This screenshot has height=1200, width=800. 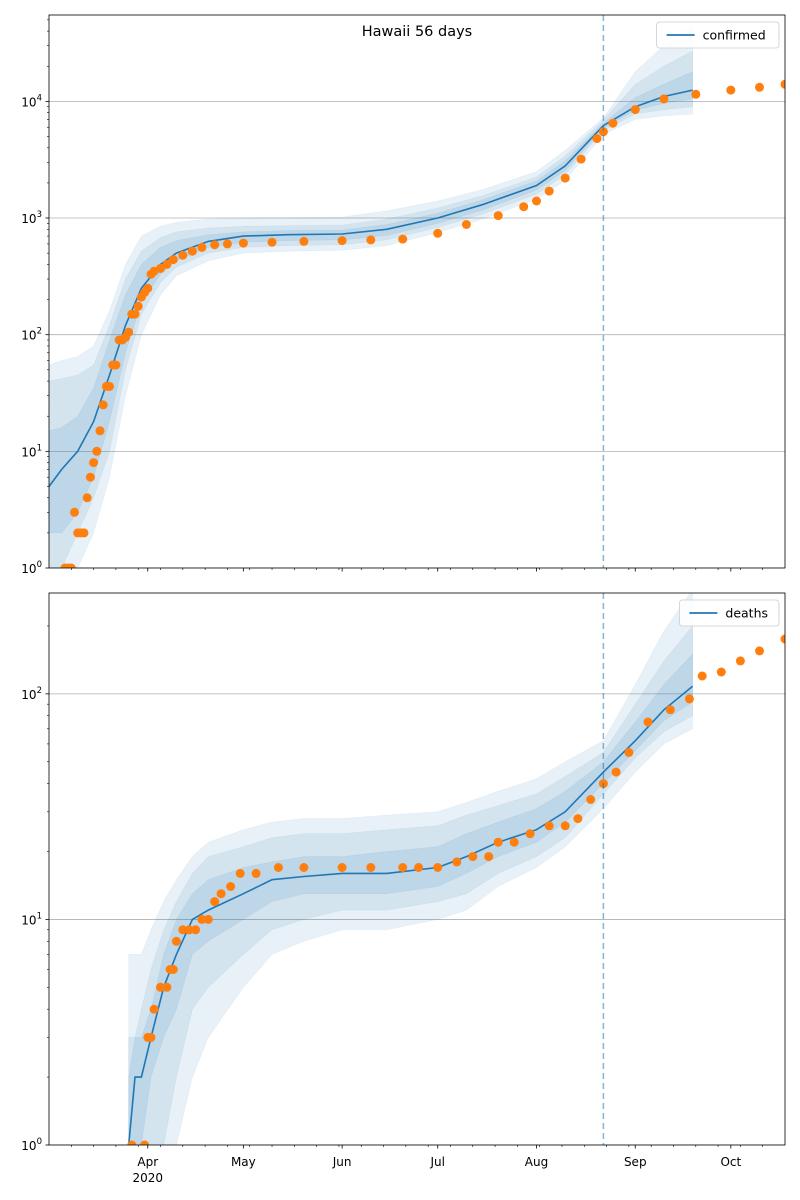 I want to click on x-tick-label: May, so click(x=243, y=1162).